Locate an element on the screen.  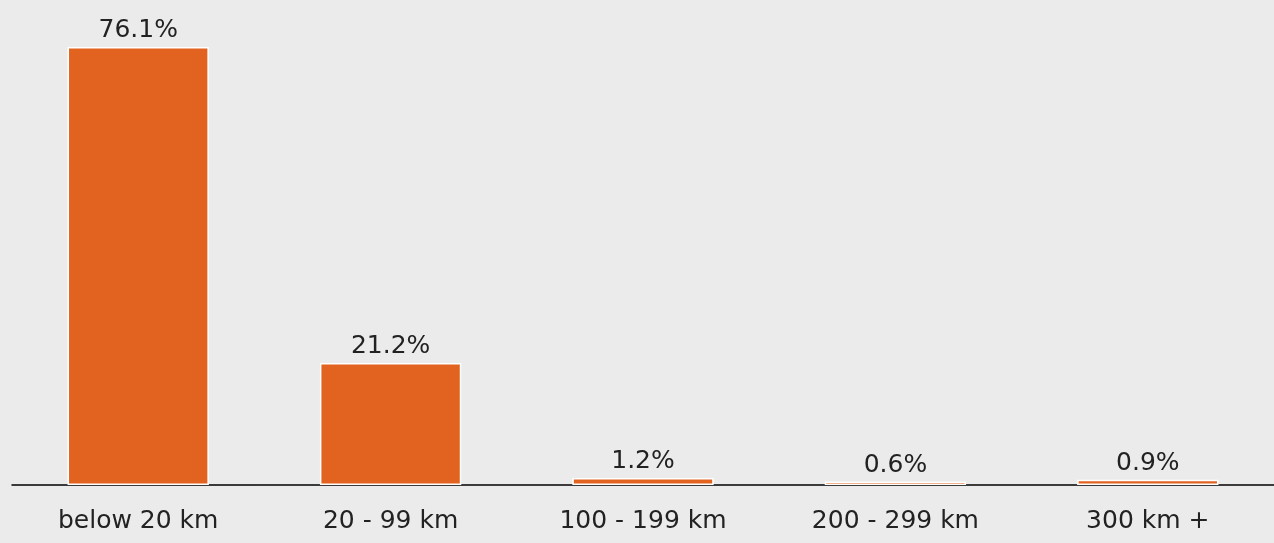
x-tick-label: 100 - 199 km is located at coordinates (643, 519).